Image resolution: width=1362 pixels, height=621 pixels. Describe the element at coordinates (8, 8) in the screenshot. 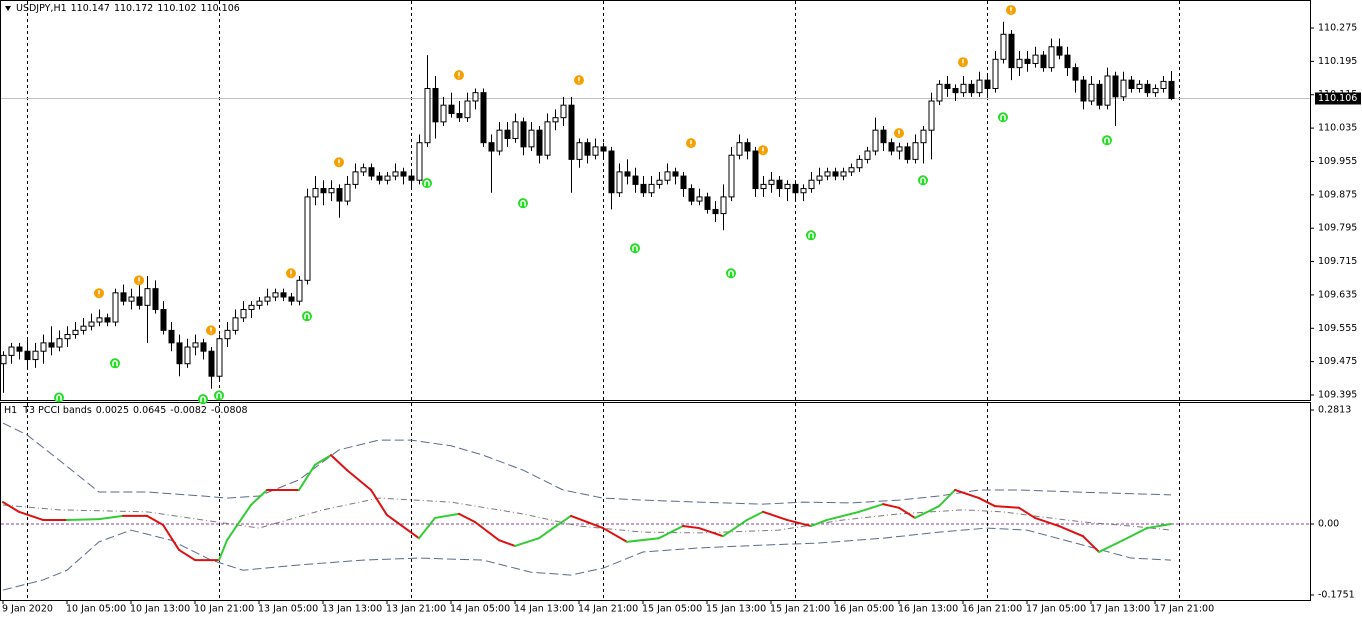

I see `collapse-icon` at that location.